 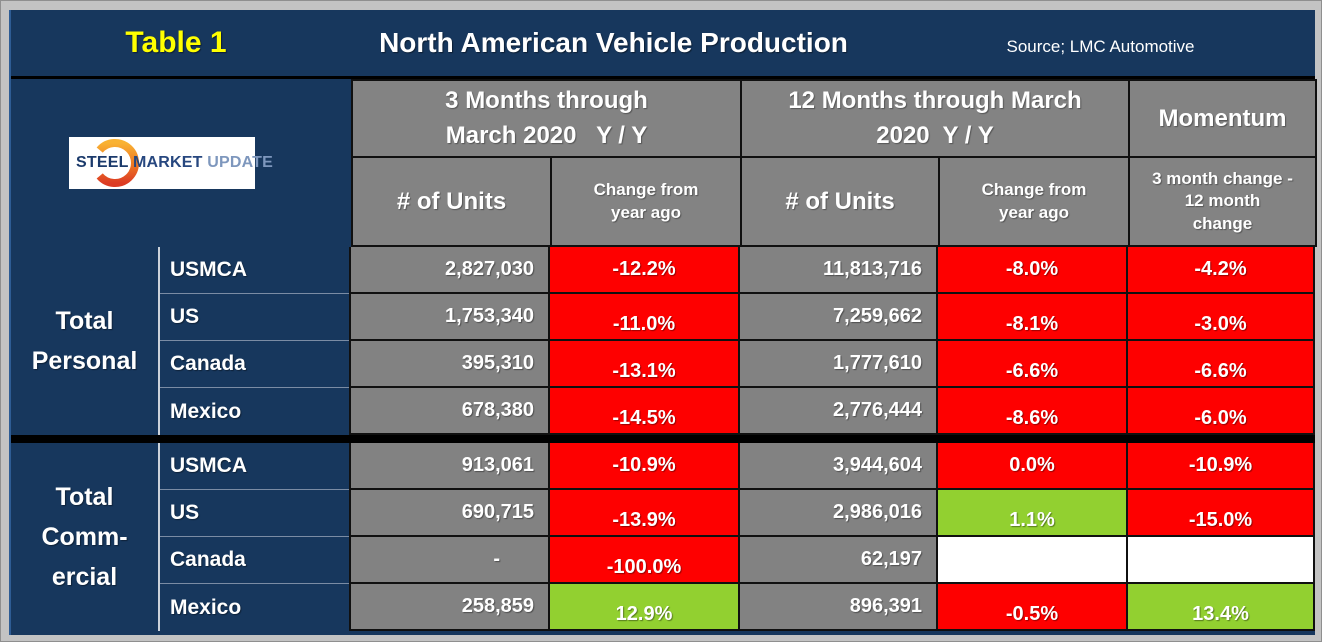 What do you see at coordinates (1220, 411) in the screenshot?
I see `momentum-value: -6.0%` at bounding box center [1220, 411].